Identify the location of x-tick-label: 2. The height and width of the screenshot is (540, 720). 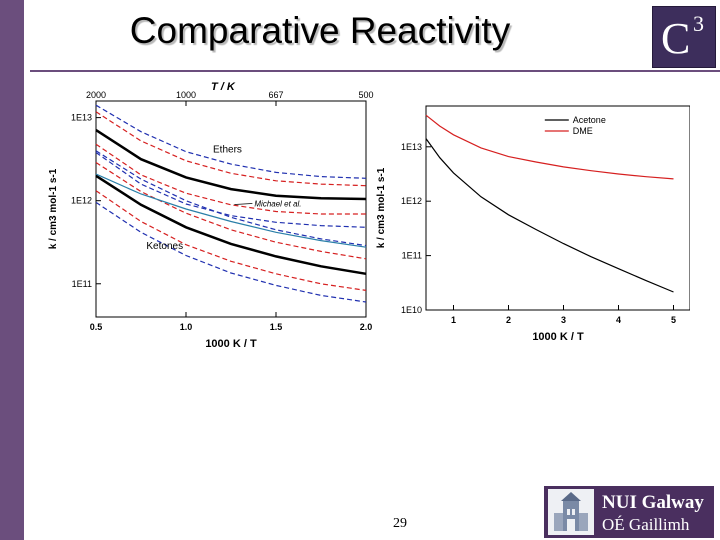
(508, 320).